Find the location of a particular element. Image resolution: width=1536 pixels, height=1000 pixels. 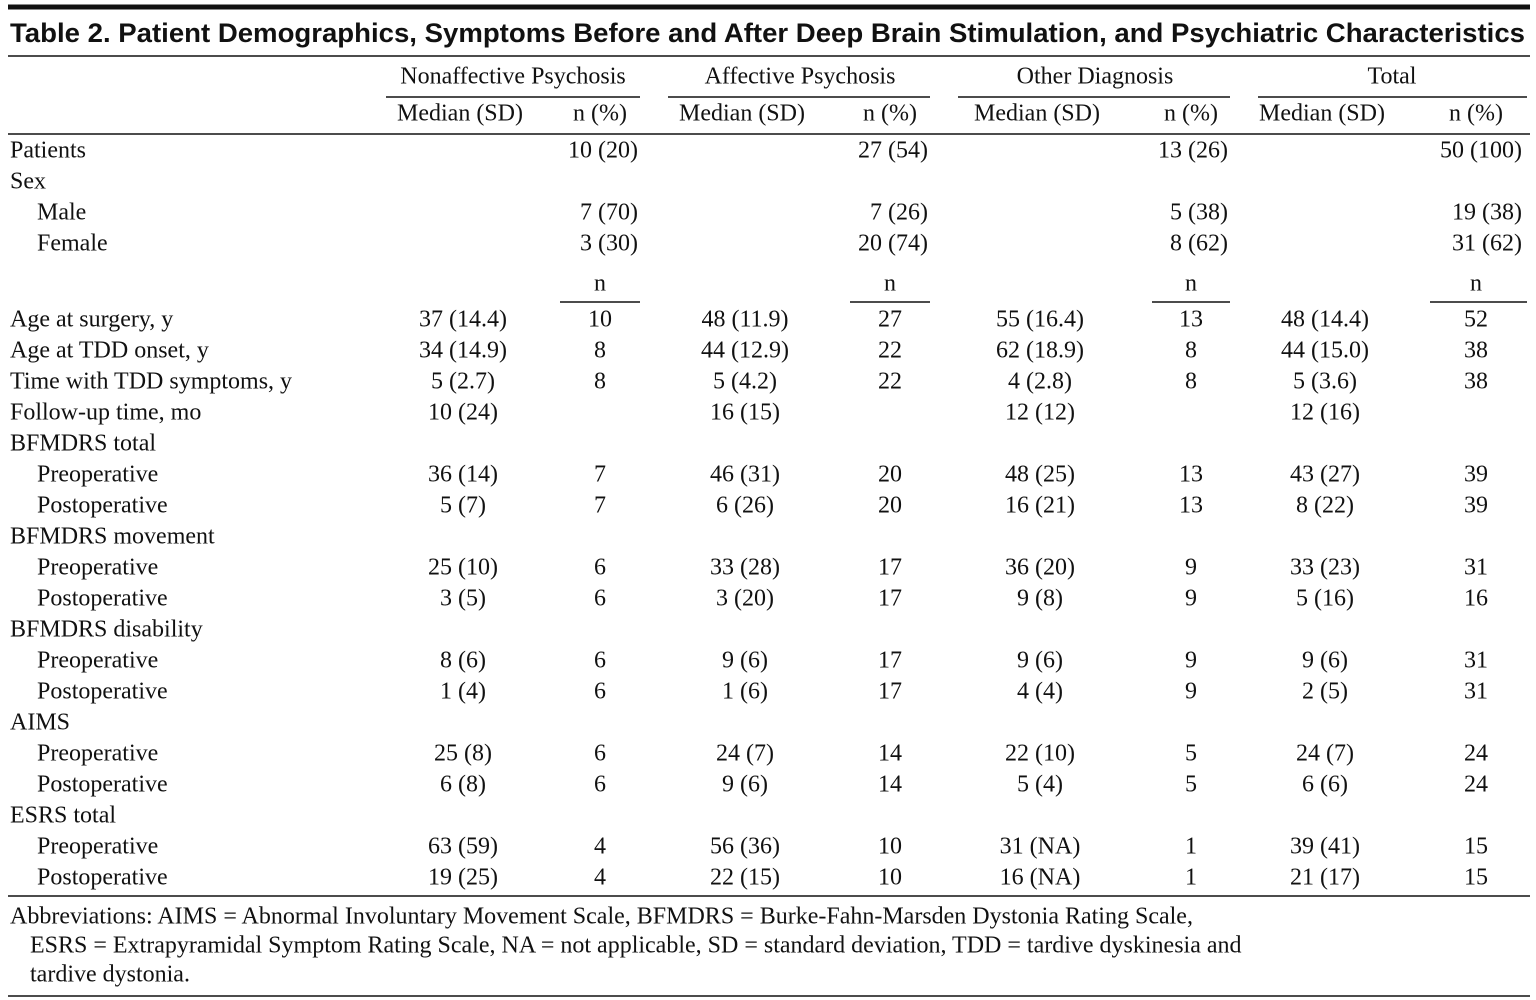

median-cell: 19 (25) is located at coordinates (463, 878).